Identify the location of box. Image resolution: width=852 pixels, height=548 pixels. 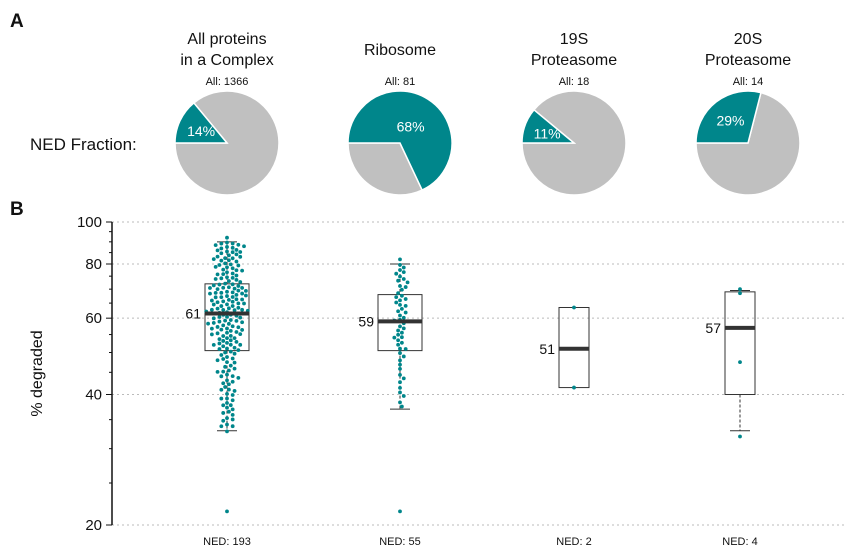
(740, 343).